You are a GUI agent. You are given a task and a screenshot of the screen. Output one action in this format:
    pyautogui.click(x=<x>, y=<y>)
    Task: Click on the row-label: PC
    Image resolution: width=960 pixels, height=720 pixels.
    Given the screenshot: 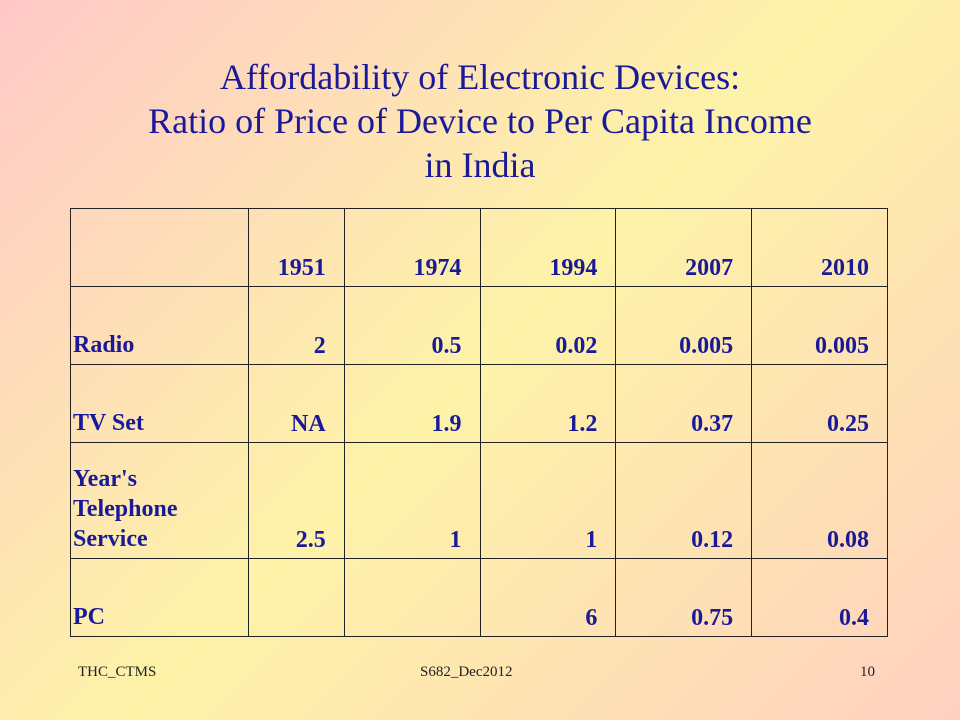 What is the action you would take?
    pyautogui.click(x=159, y=597)
    